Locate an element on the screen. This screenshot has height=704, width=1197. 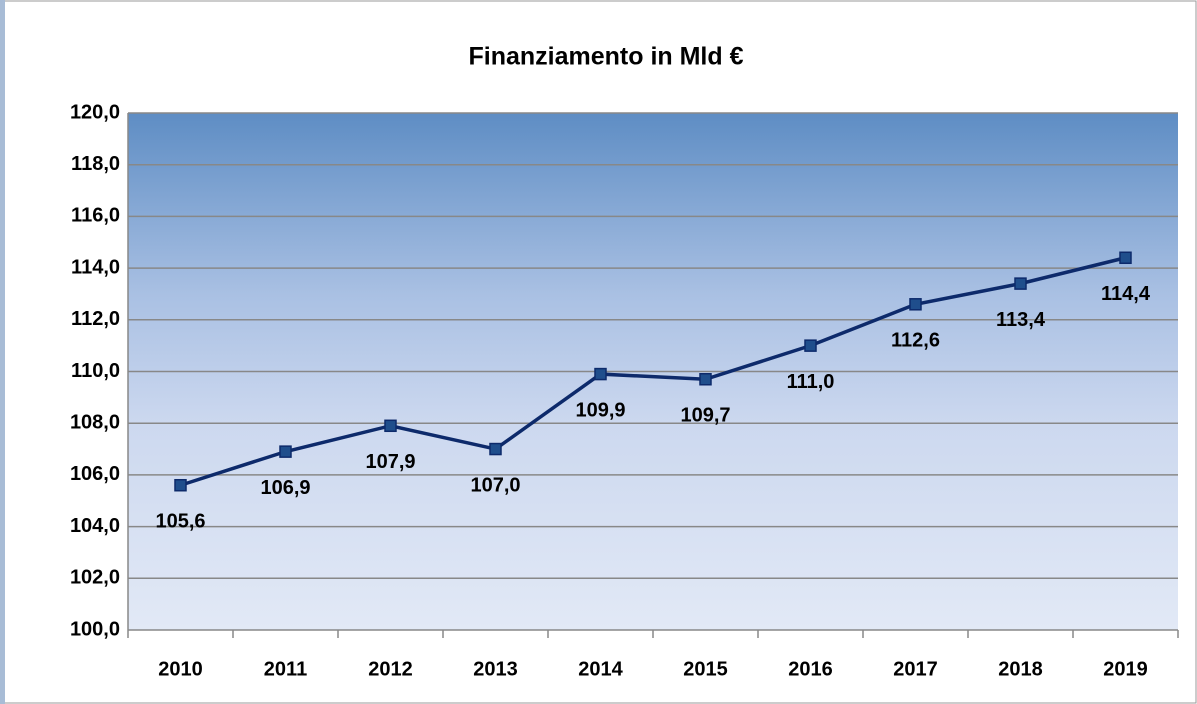
y-tick-label: 112,0 is located at coordinates (95, 319).